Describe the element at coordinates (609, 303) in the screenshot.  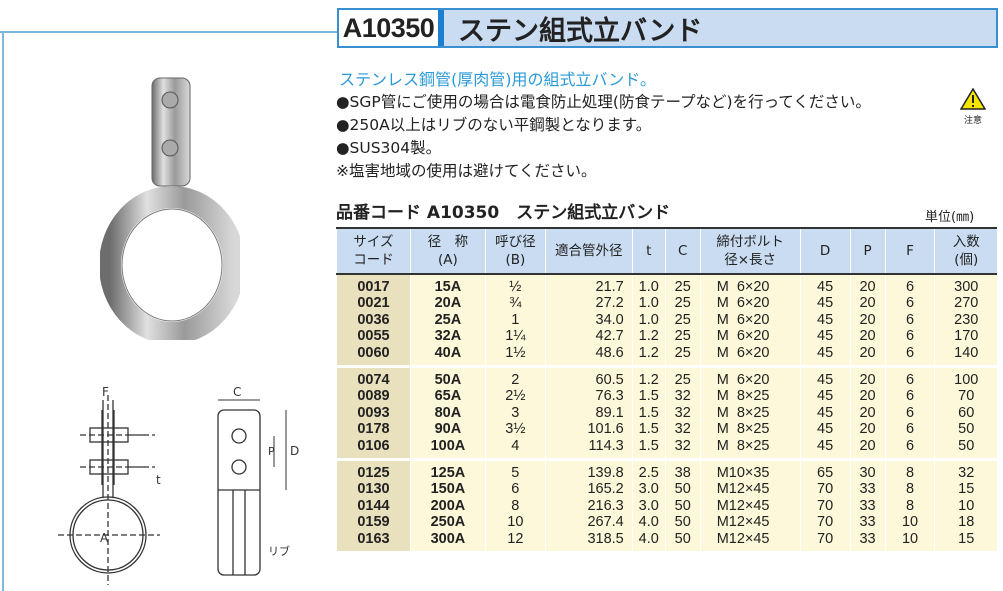
I see `cell-value: 27.2` at that location.